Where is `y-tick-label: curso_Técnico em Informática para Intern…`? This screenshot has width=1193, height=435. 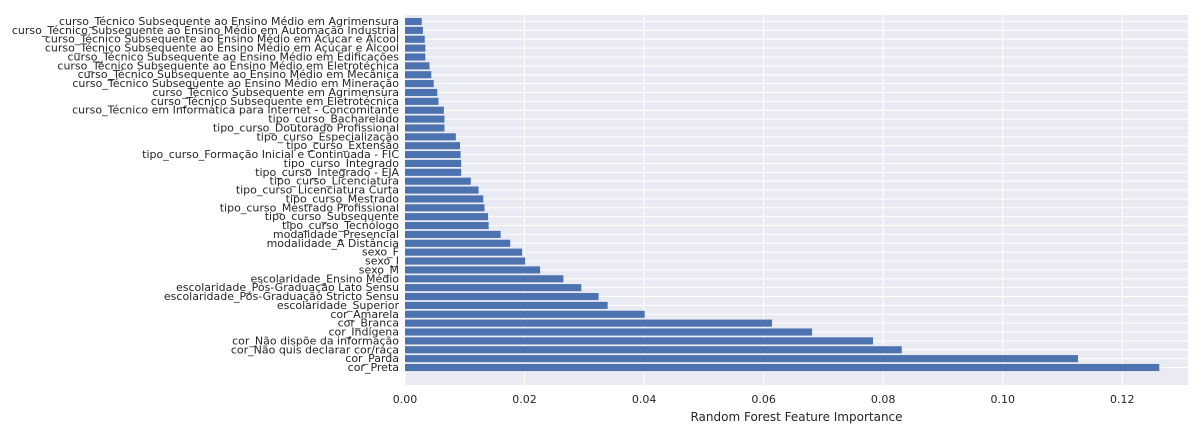 y-tick-label: curso_Técnico em Informática para Intern… is located at coordinates (235, 110).